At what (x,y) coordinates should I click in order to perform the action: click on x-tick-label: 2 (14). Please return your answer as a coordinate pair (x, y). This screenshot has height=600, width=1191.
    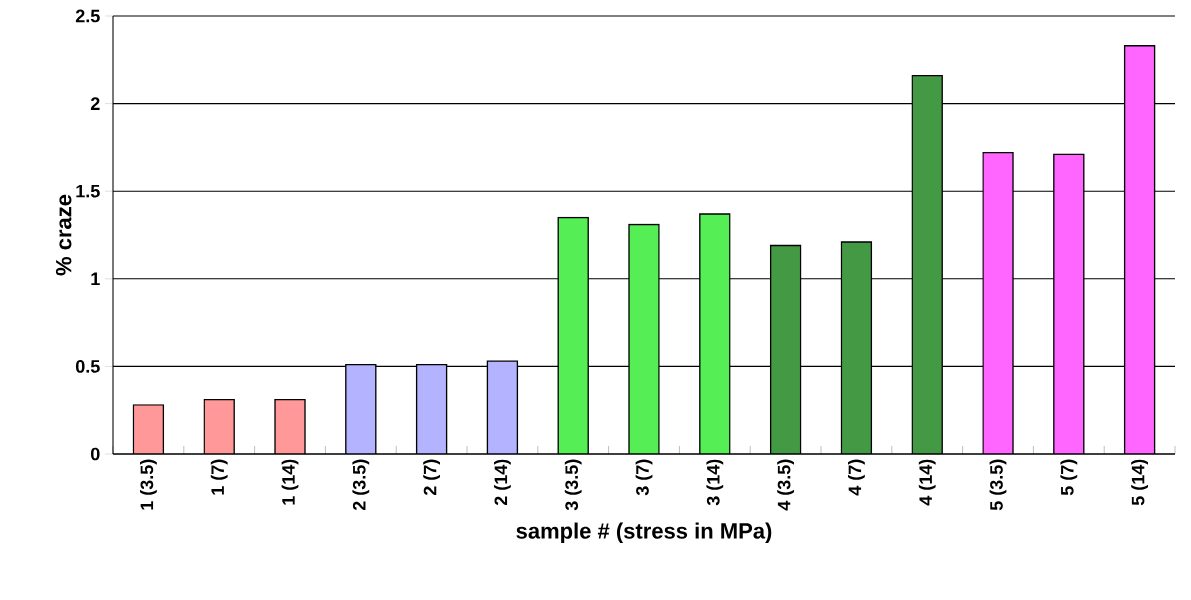
    Looking at the image, I should click on (502, 482).